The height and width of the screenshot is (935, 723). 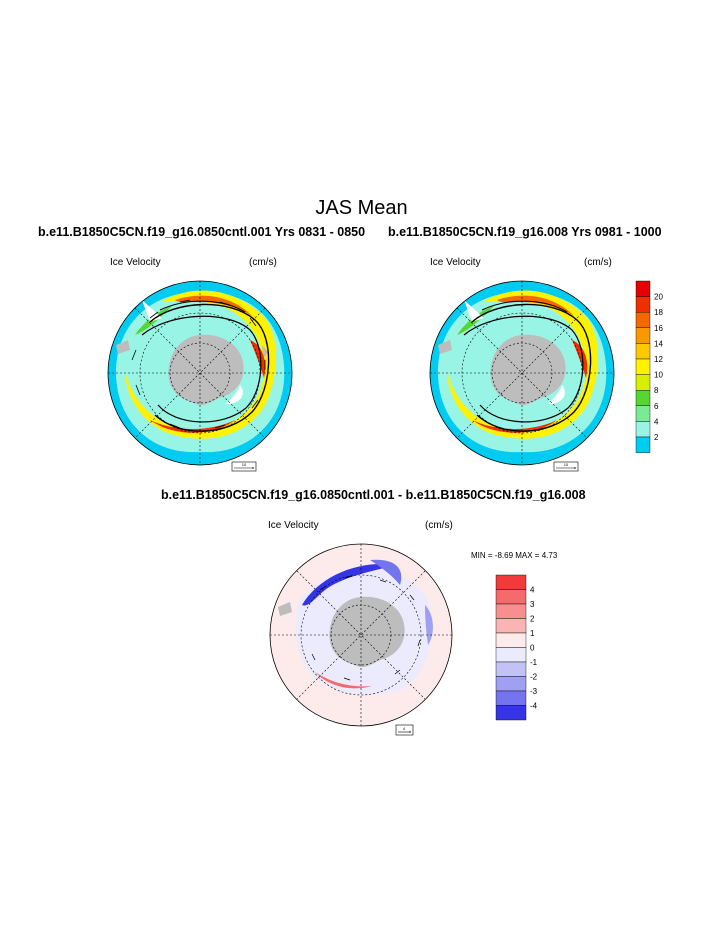 What do you see at coordinates (293, 525) in the screenshot?
I see `panel-3-variable: Ice Velocity` at bounding box center [293, 525].